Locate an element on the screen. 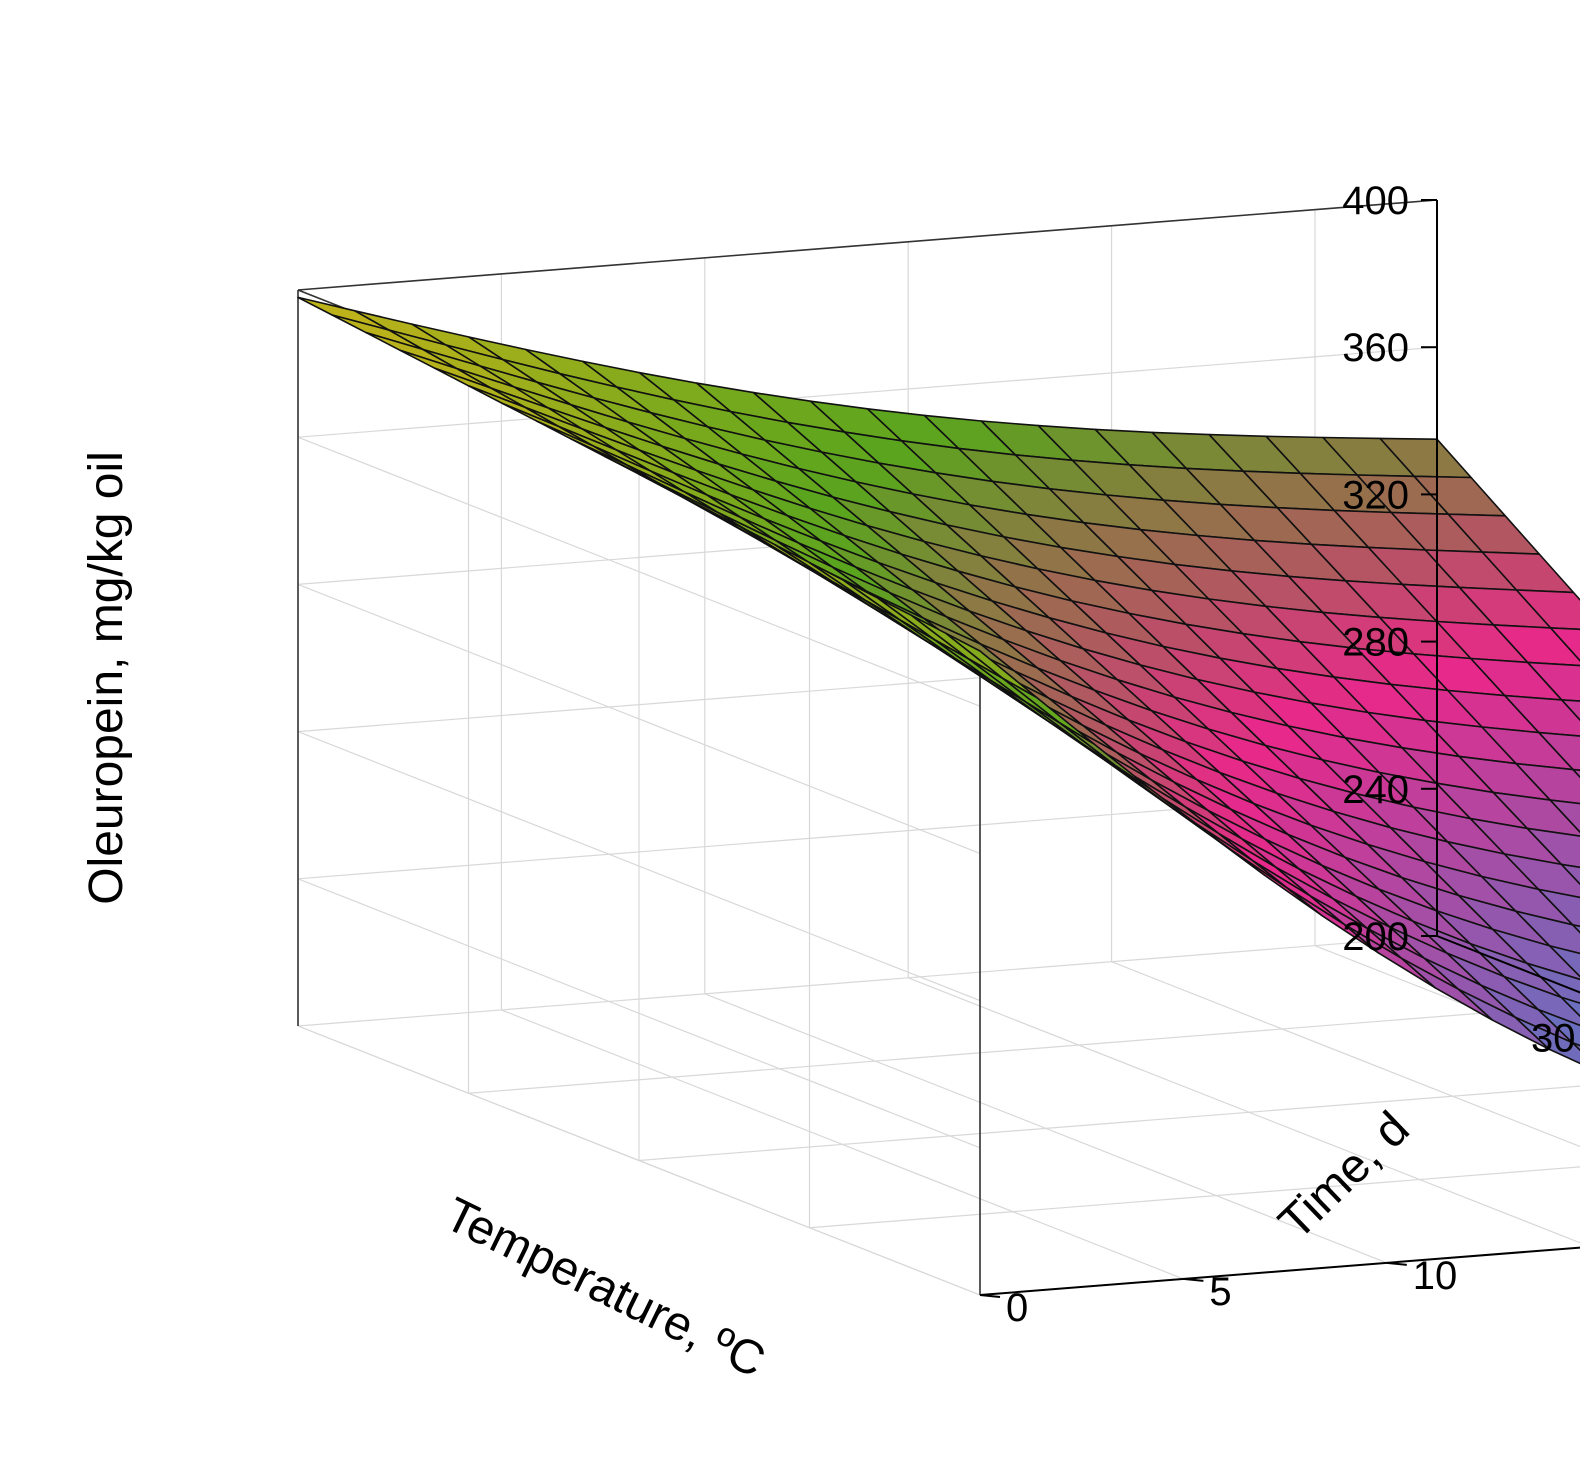 This screenshot has width=1580, height=1480. y-tick-label: 0 is located at coordinates (1017, 1308).